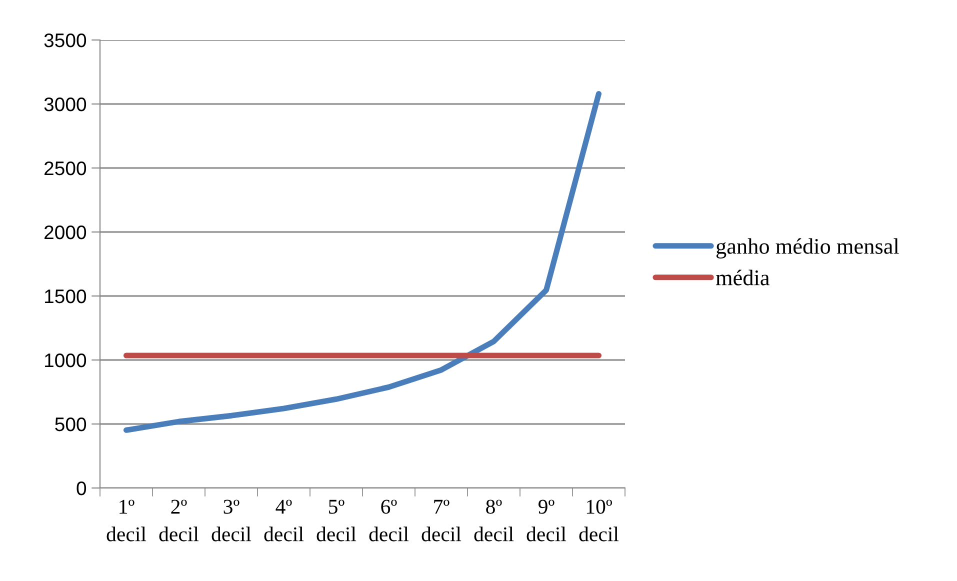 Image resolution: width=957 pixels, height=581 pixels. Describe the element at coordinates (336, 521) in the screenshot. I see `x-tick-label: 5º decil` at that location.